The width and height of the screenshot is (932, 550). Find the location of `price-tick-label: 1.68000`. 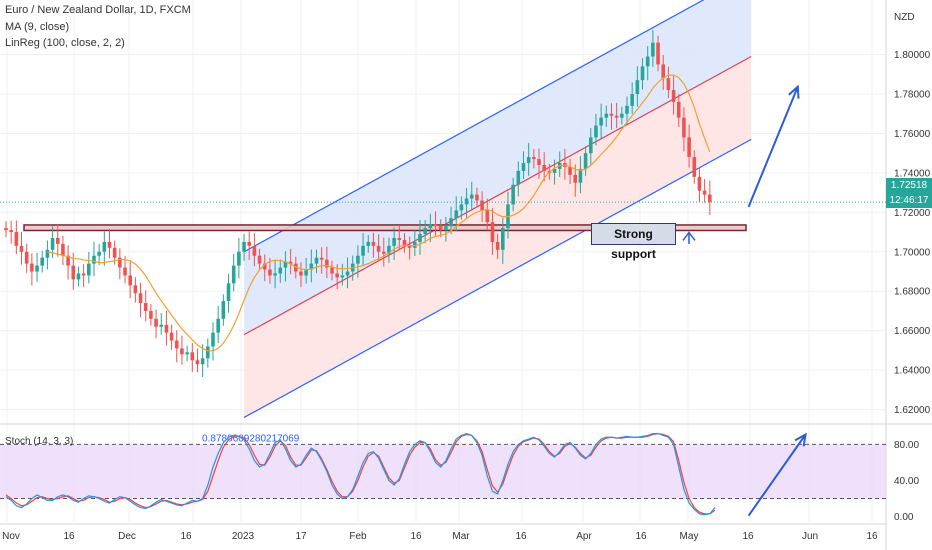

price-tick-label: 1.68000 is located at coordinates (912, 292).